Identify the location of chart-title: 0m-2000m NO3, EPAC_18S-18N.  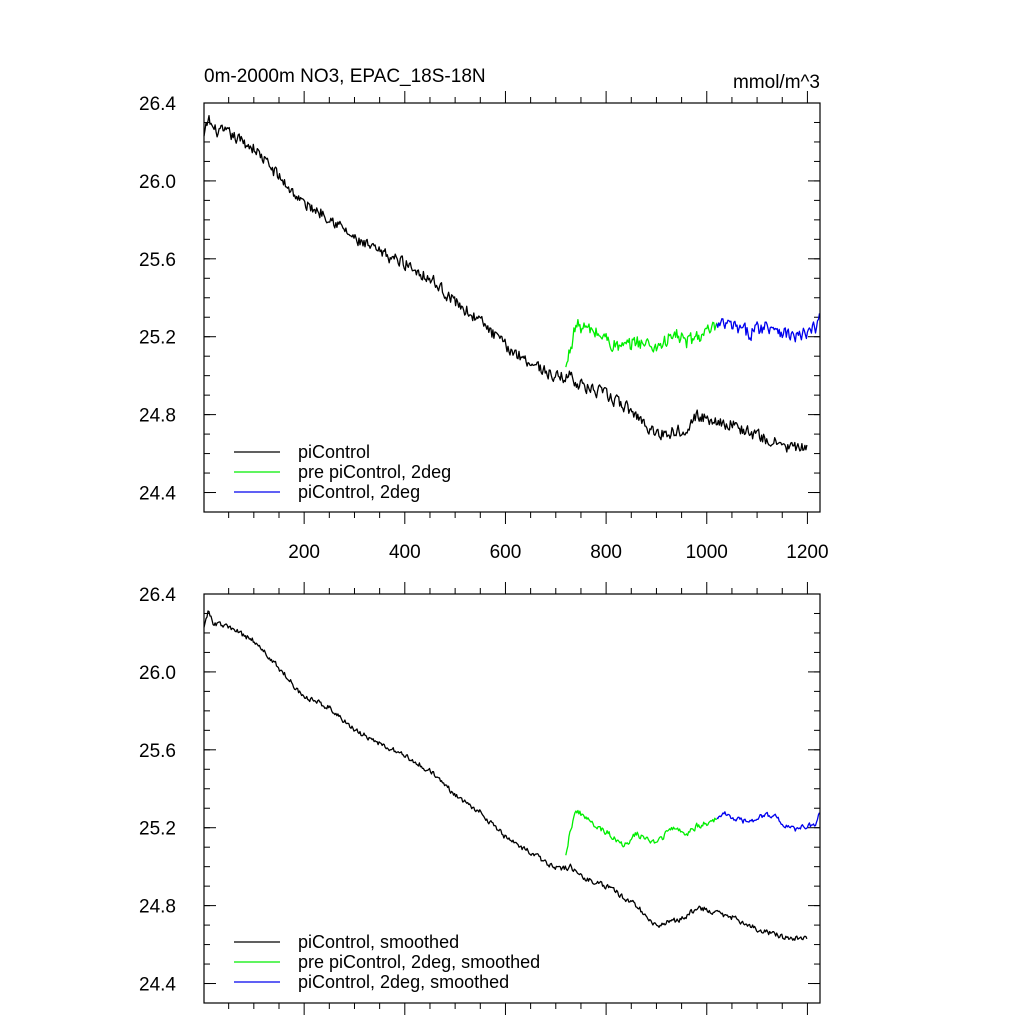
(345, 76).